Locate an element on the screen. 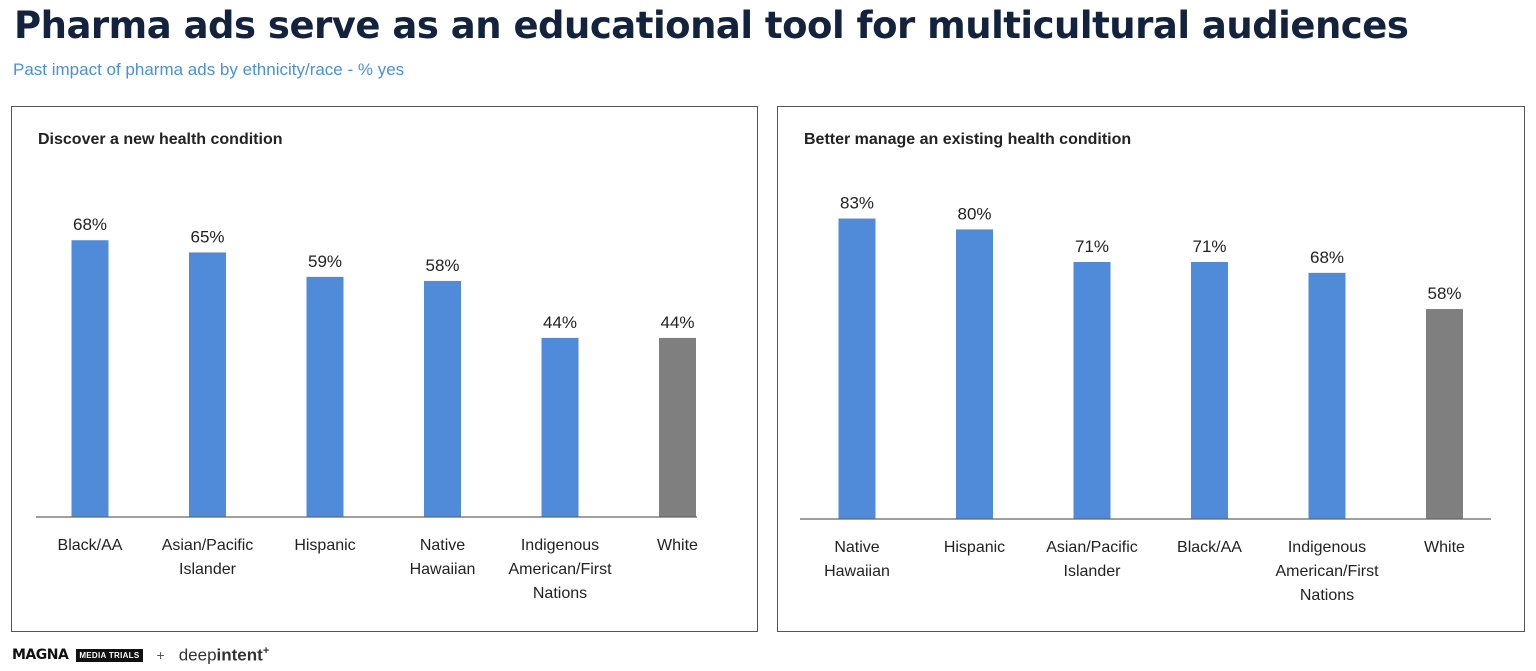 Image resolution: width=1536 pixels, height=671 pixels. data-label-5: 44% is located at coordinates (677, 322).